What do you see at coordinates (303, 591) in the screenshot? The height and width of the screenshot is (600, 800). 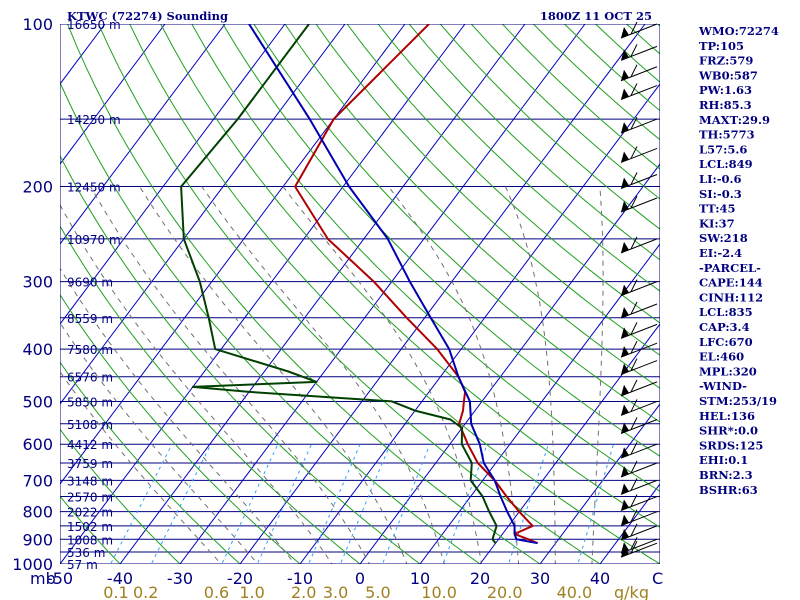 I see `mixing-ratio-label: 2.0` at bounding box center [303, 591].